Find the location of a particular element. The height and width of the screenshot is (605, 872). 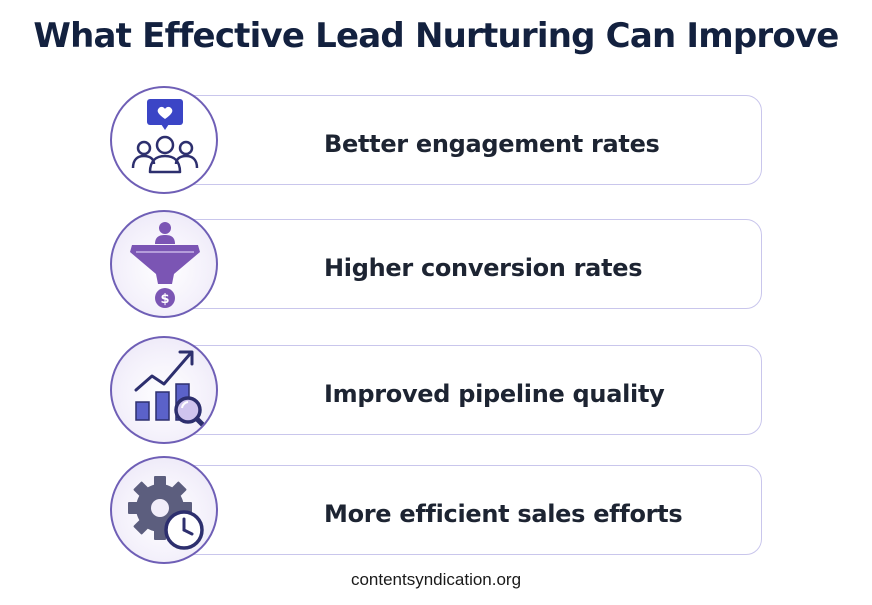

list-item-conversion: Higher conversion rates $ is located at coordinates (437, 264).